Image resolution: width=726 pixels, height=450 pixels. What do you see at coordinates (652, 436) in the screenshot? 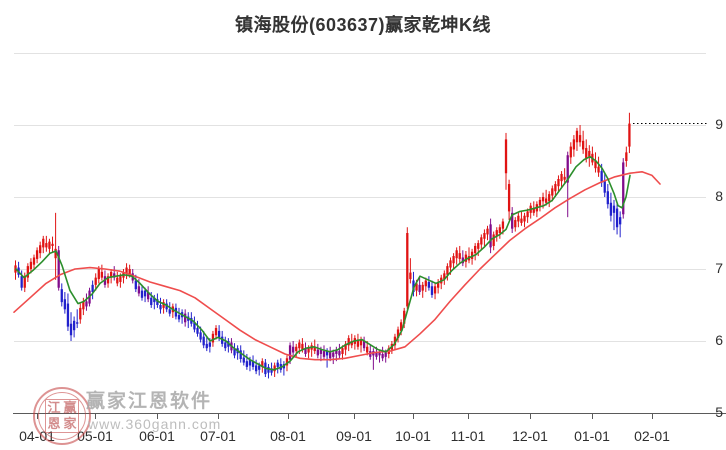
I see `x-axis-label: 02-01` at bounding box center [652, 436].